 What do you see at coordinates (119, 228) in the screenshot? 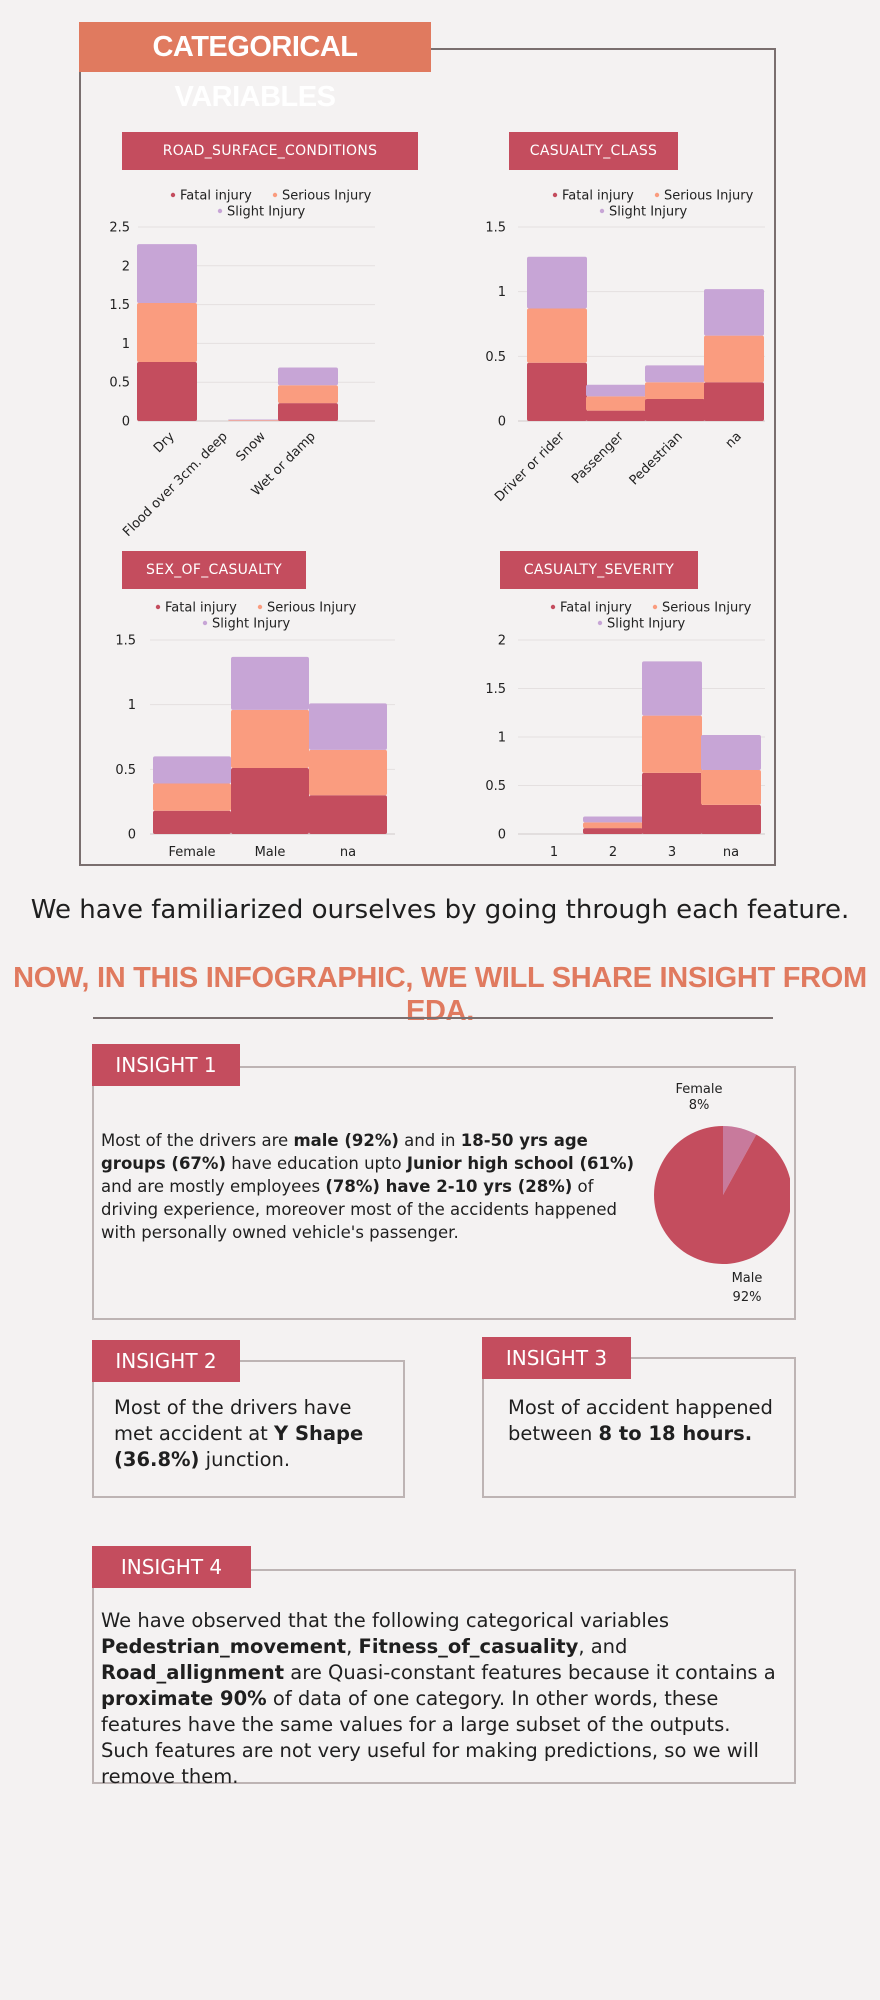
I see `y-tick-label: 2.5` at bounding box center [119, 228].